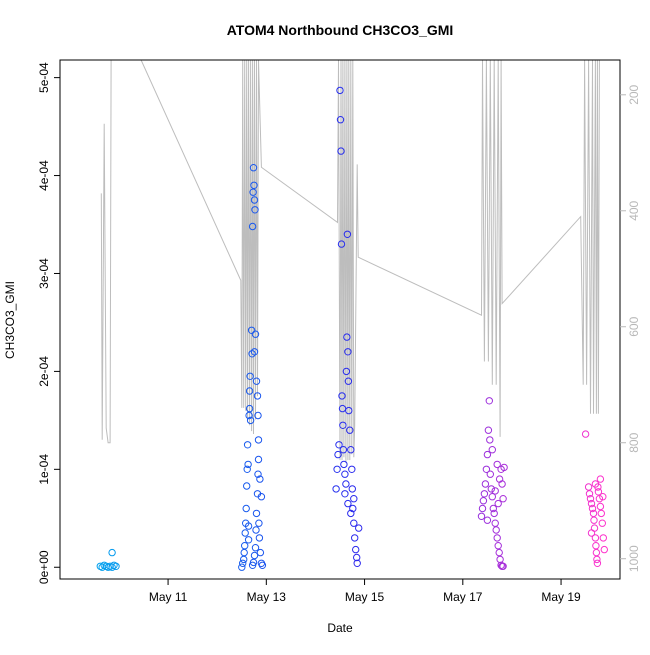 The image size is (650, 655). Describe the element at coordinates (44, 469) in the screenshot. I see `y-tick-label: 1e-04` at that location.